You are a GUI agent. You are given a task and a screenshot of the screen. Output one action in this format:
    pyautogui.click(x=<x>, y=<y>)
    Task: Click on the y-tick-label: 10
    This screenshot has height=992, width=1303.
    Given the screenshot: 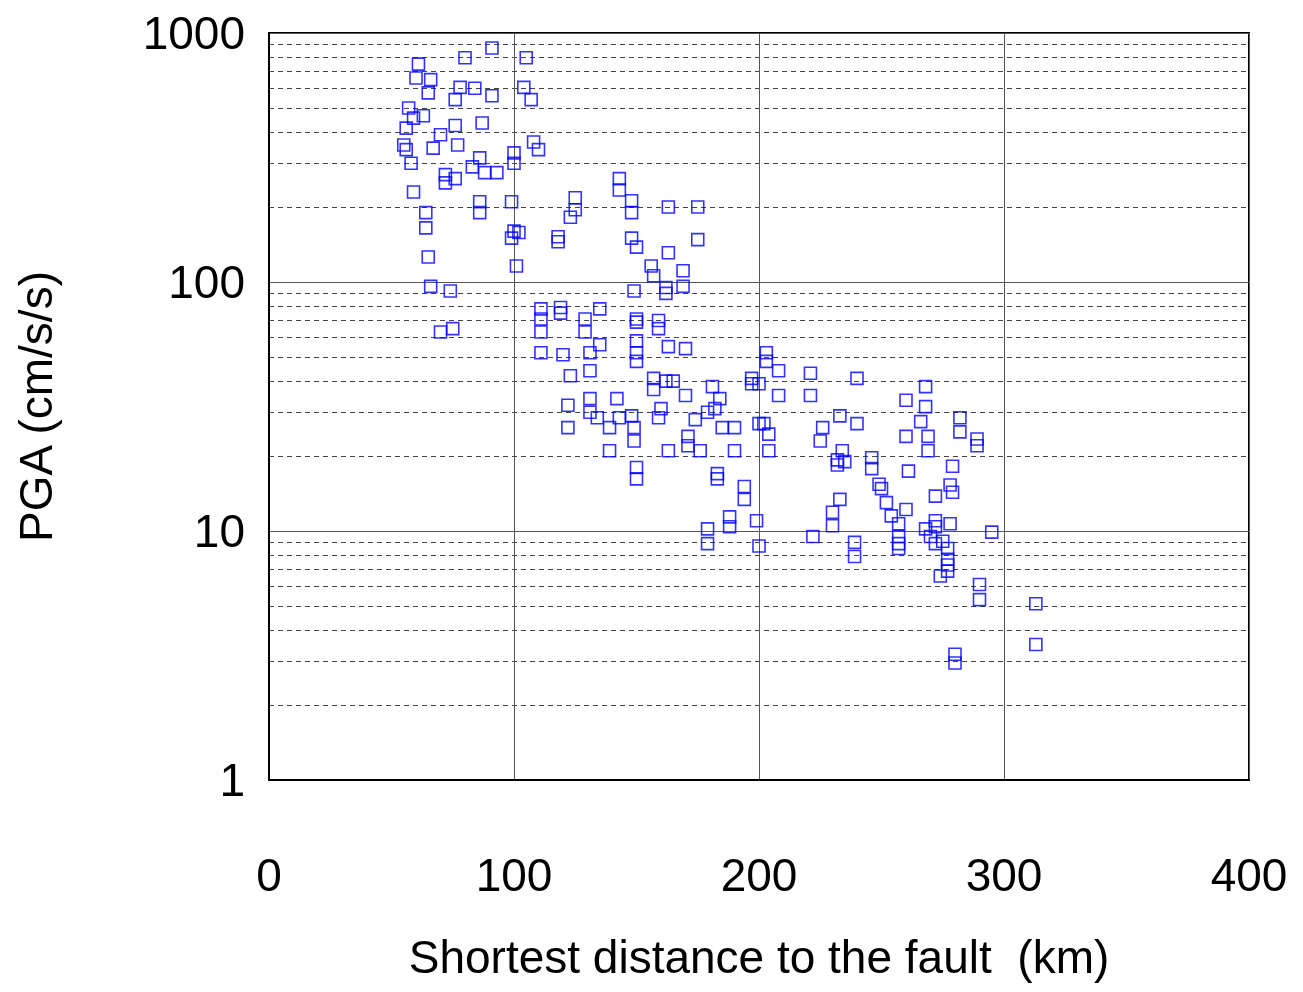 What is the action you would take?
    pyautogui.click(x=219, y=531)
    